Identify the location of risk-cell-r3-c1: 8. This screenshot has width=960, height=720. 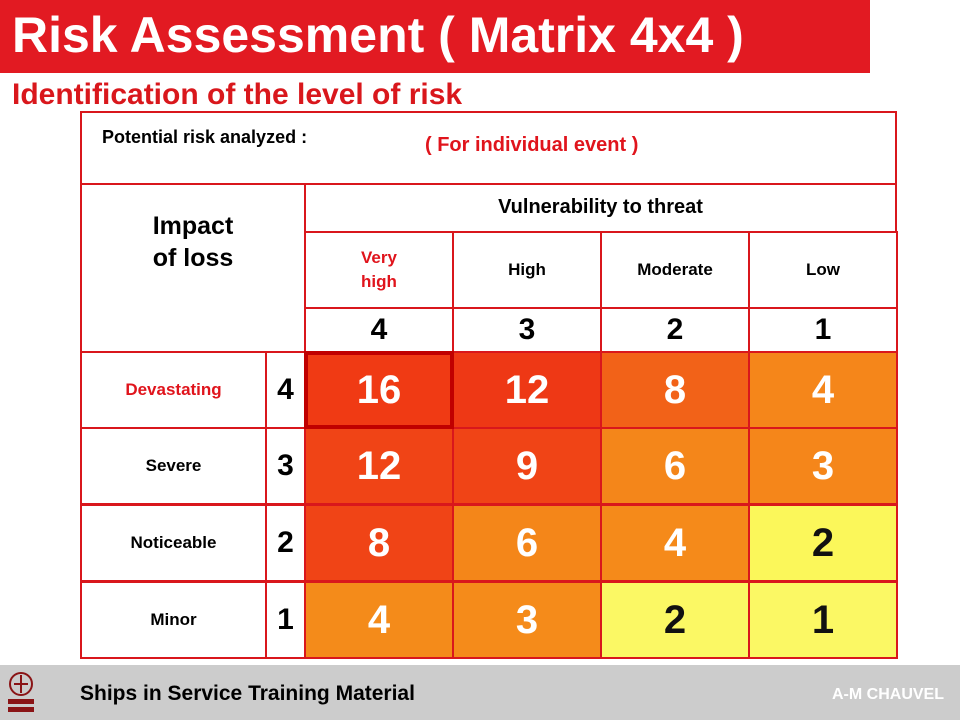
(379, 543).